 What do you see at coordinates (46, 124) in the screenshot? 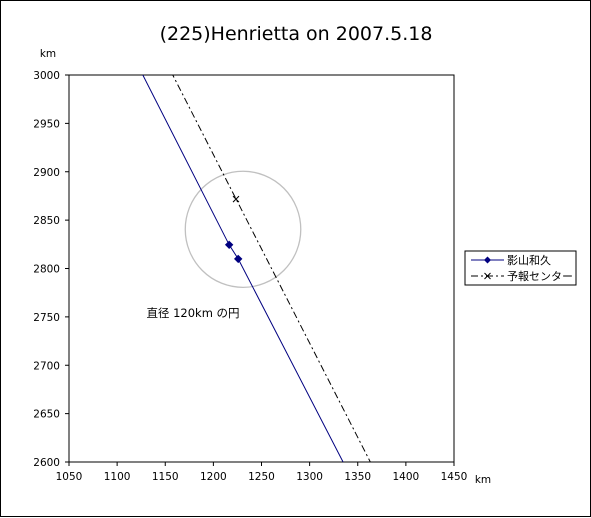
I see `y-tick-label: 2950` at bounding box center [46, 124].